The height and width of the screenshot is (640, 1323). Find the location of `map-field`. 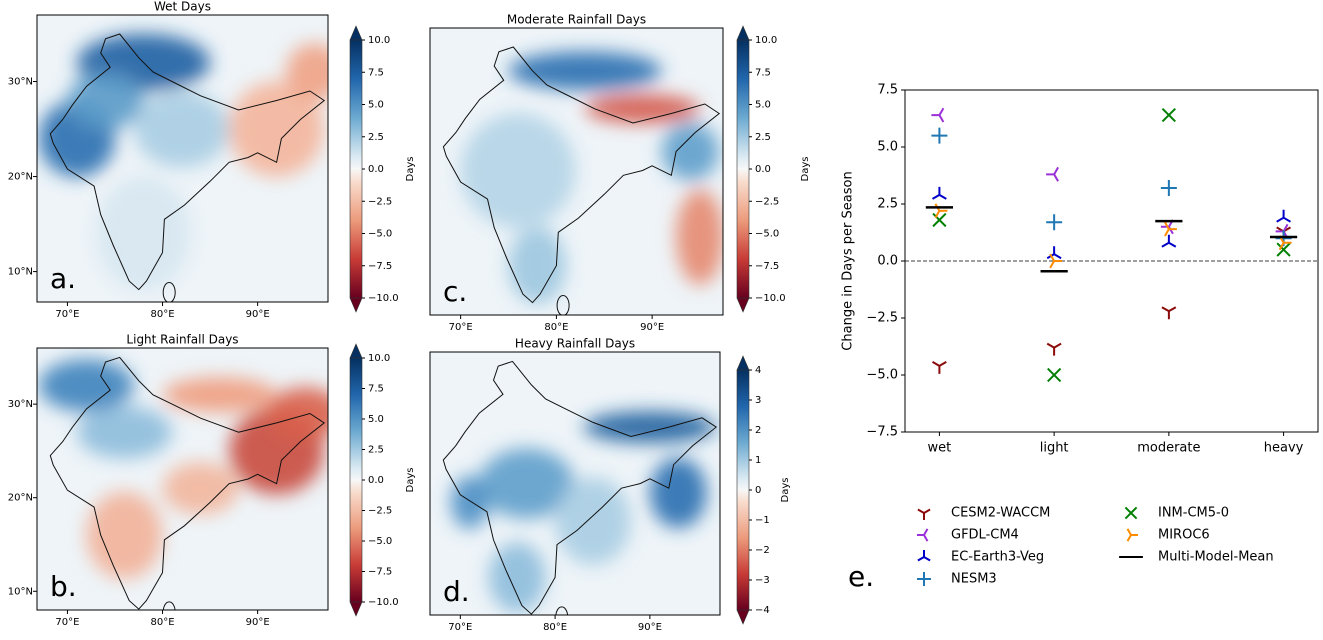

map-field is located at coordinates (182, 479).